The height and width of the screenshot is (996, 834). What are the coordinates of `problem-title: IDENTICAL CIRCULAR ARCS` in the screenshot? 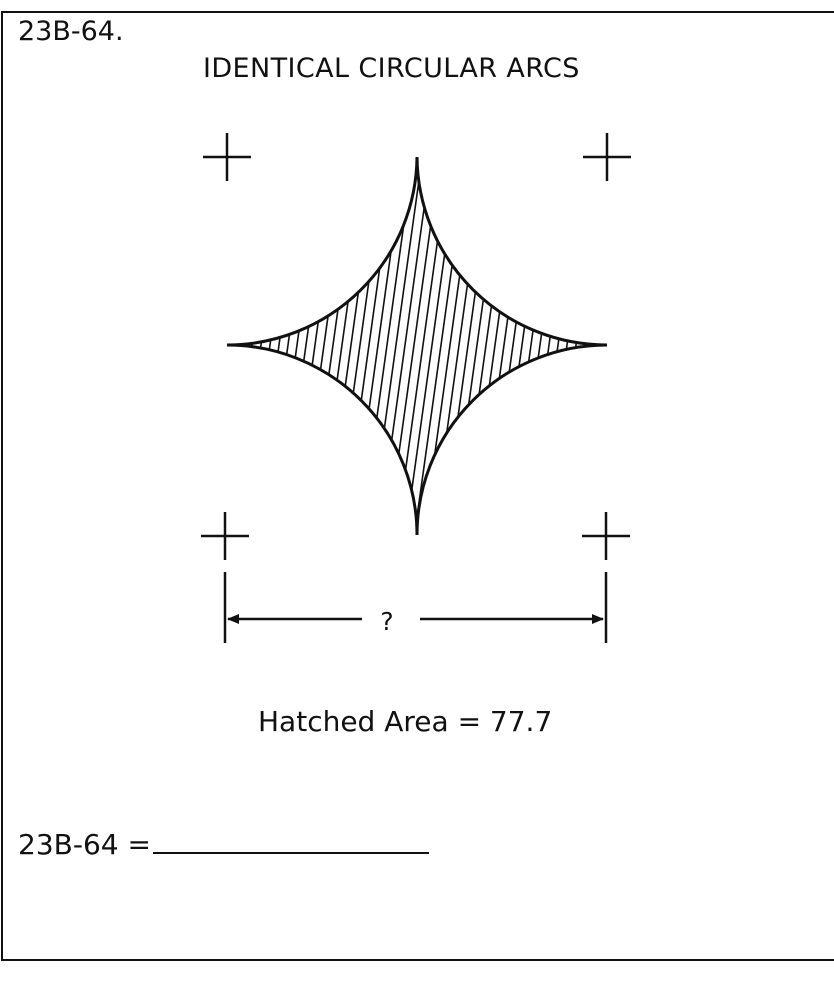 It's located at (391, 68).